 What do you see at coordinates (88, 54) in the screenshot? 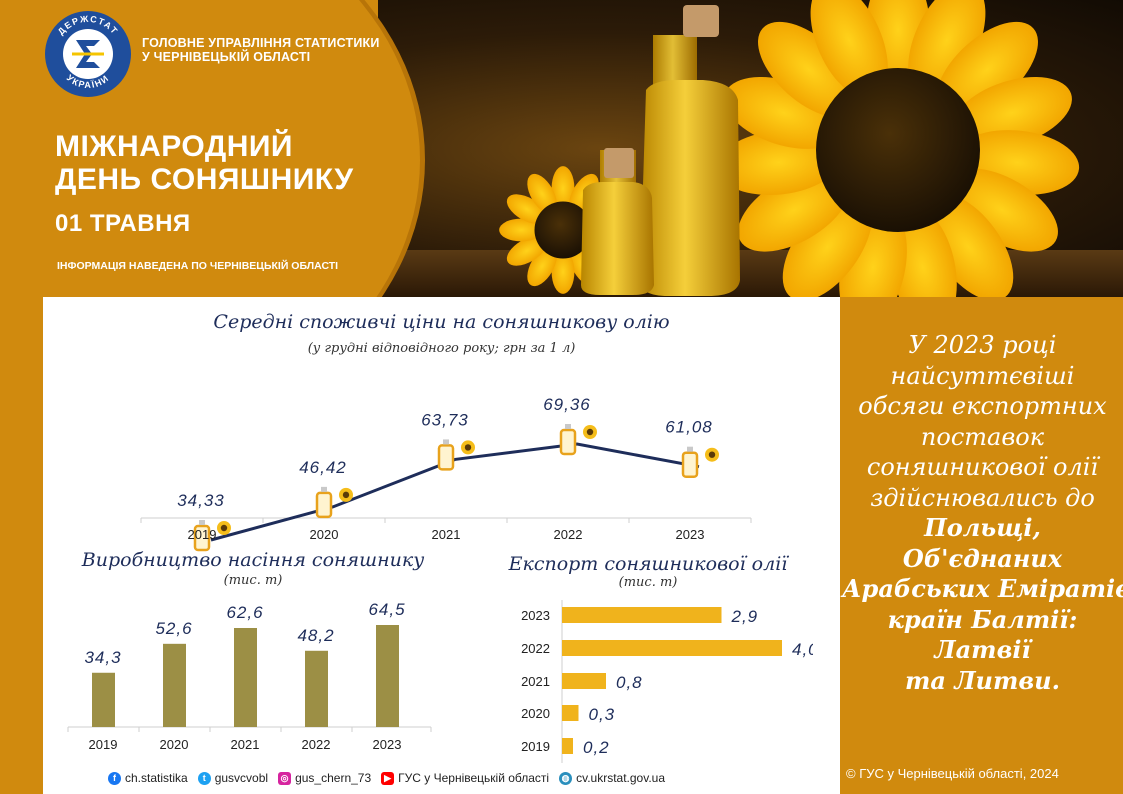
I see `derzhstat-logo: ДЕРЖСТАТ УКРАЇНИ` at bounding box center [88, 54].